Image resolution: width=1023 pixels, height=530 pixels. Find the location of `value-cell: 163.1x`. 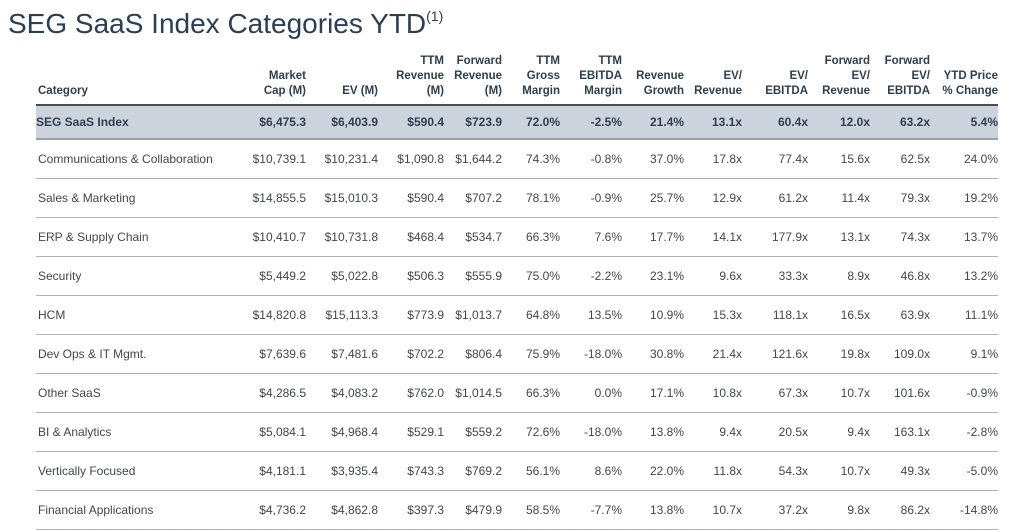

value-cell: 163.1x is located at coordinates (900, 432).